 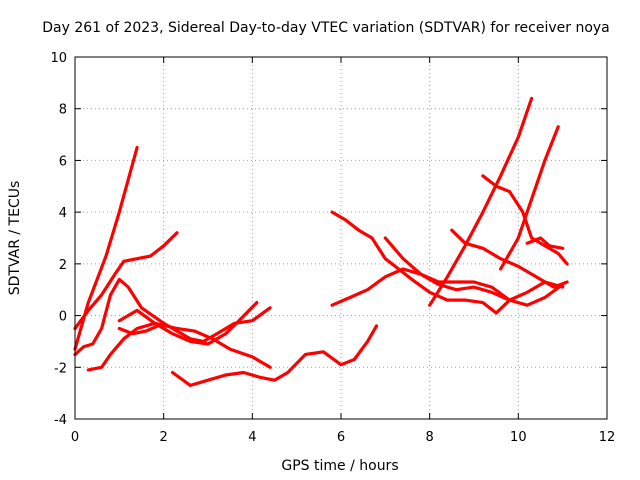 What do you see at coordinates (339, 466) in the screenshot?
I see `x-axis-label: GPS time / hours` at bounding box center [339, 466].